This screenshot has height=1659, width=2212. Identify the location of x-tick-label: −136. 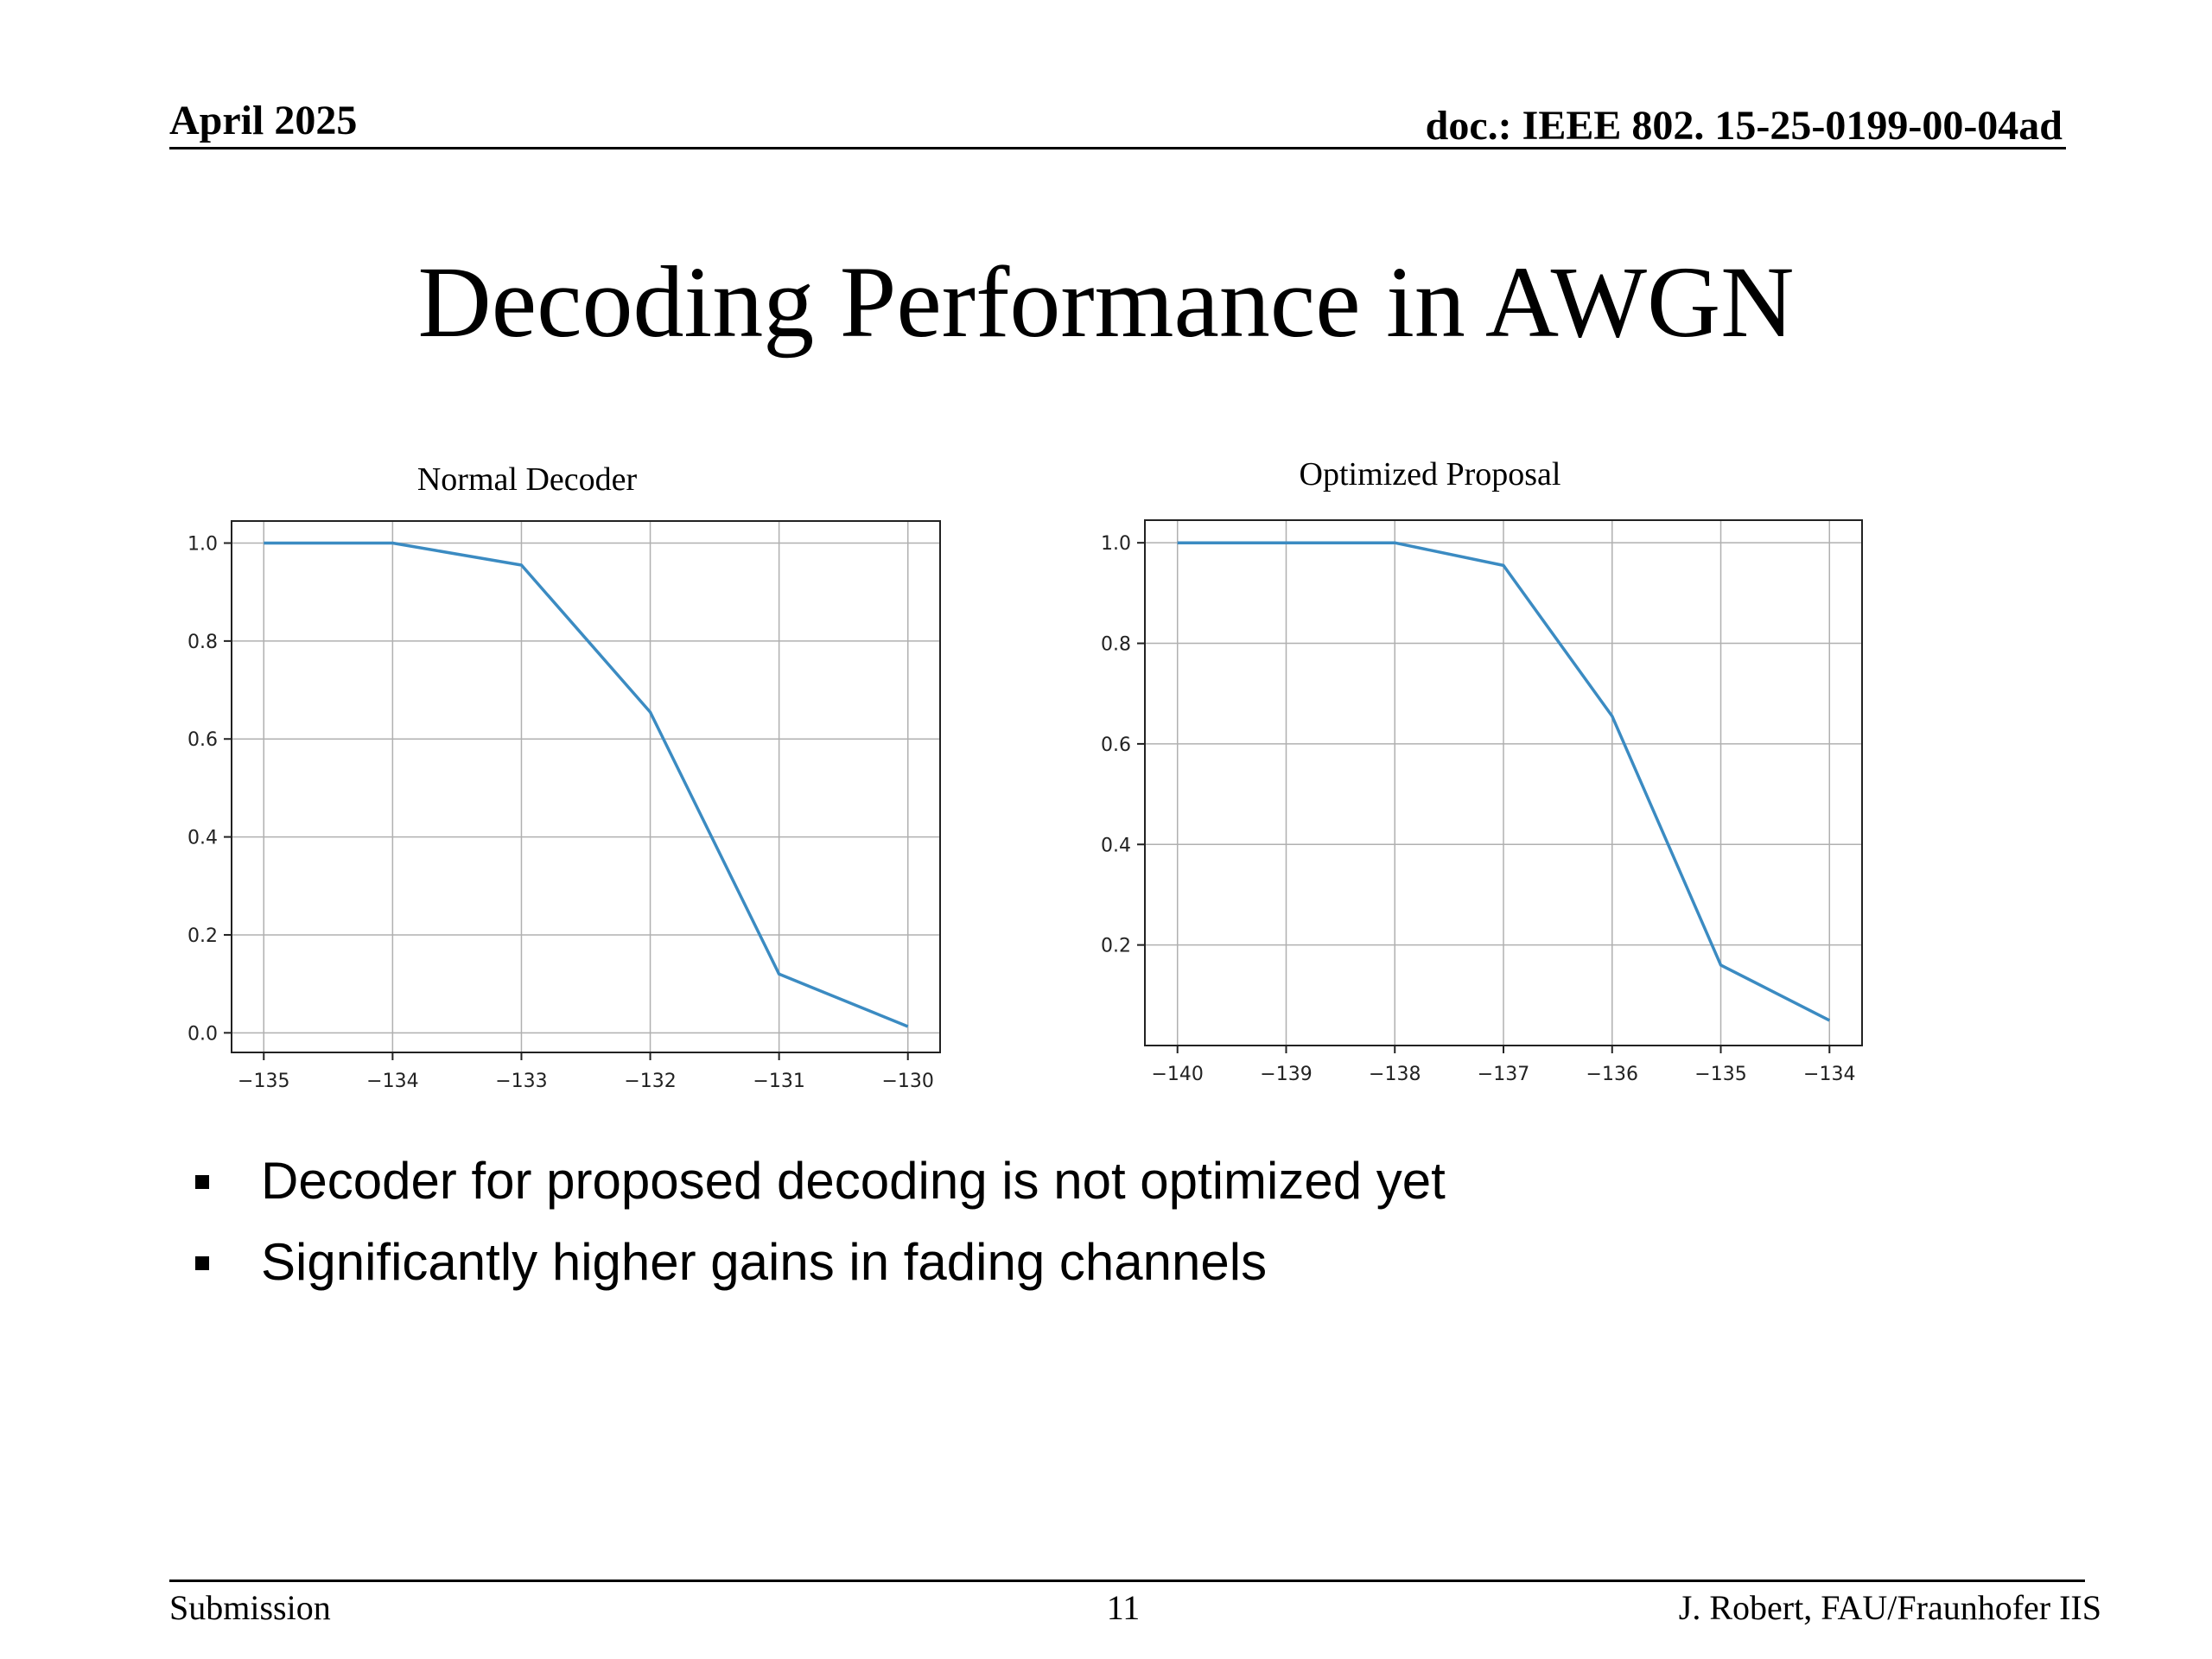
(1612, 1074).